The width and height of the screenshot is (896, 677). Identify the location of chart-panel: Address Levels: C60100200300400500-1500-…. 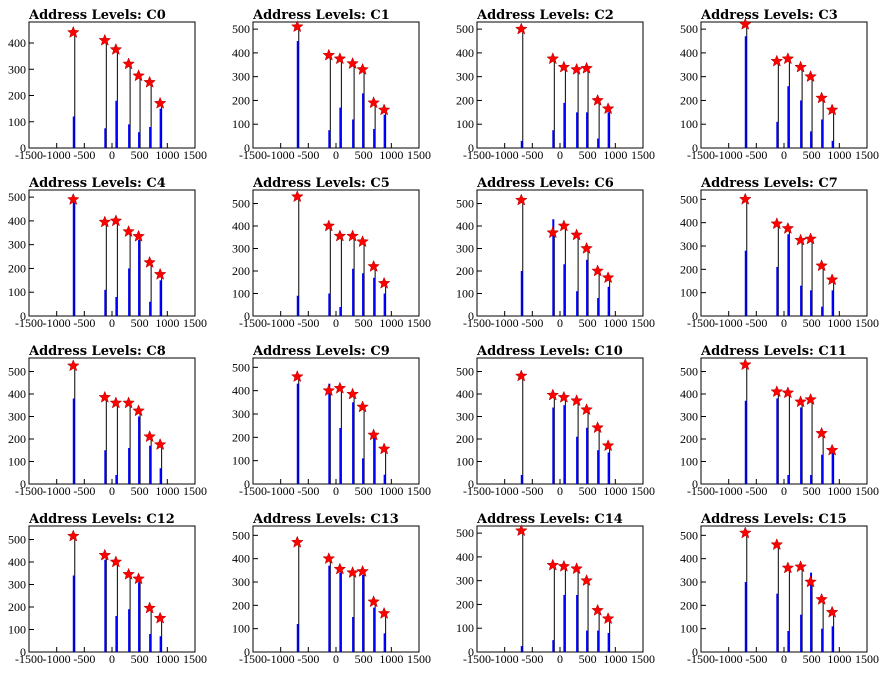
(555, 253).